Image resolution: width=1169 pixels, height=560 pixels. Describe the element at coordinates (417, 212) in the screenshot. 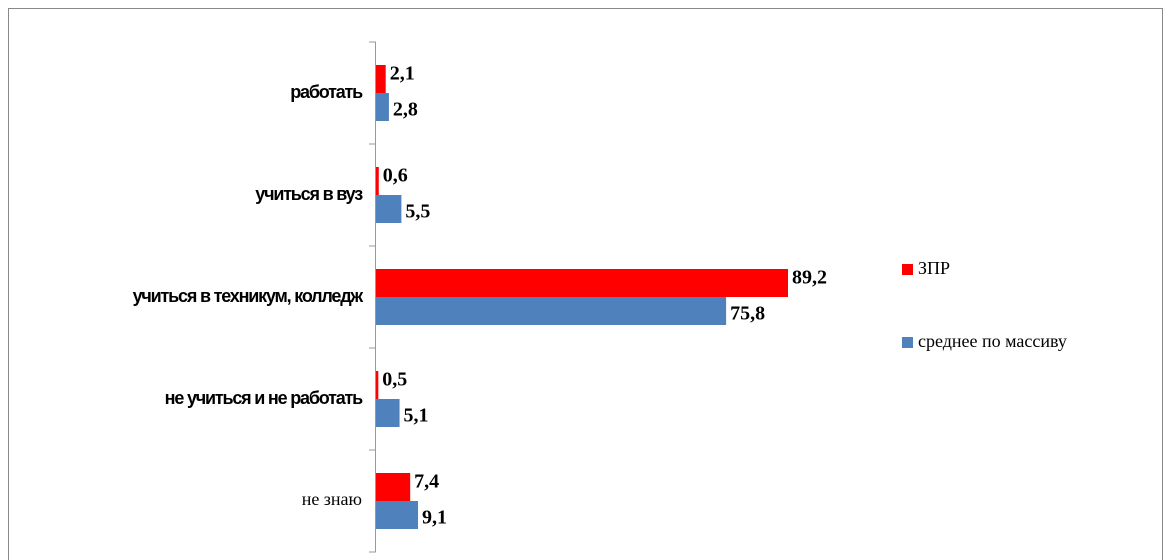

I see `value-label: 5,5` at that location.